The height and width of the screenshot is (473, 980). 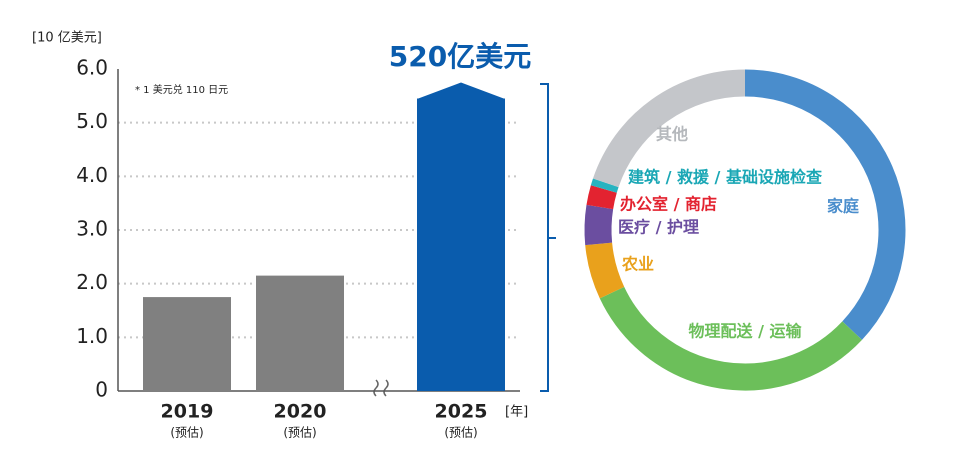 I want to click on y-axis-label: [10 亿美元], so click(x=67, y=38).